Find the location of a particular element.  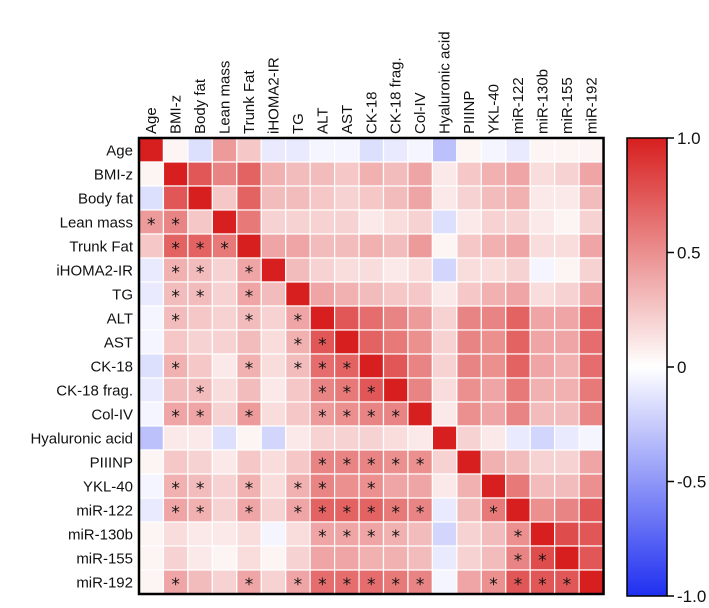

heatmap-cell-body-fat-col-iv is located at coordinates (420, 198).